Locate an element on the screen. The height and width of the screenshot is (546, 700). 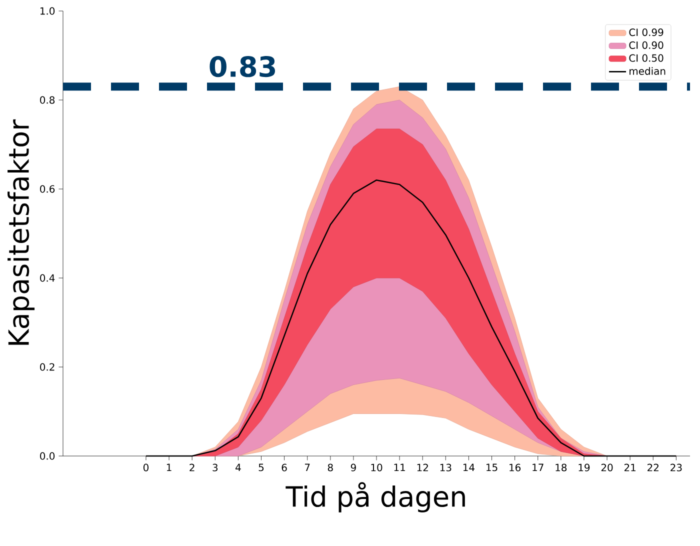
x-tick-label: 22 is located at coordinates (653, 468).